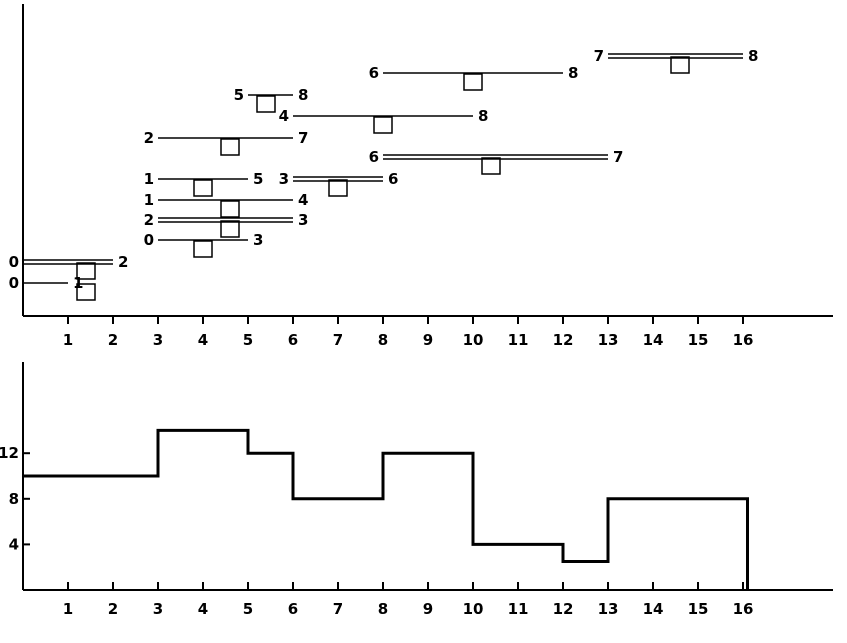  Describe the element at coordinates (203, 340) in the screenshot. I see `top-x-tick-label: 4` at that location.